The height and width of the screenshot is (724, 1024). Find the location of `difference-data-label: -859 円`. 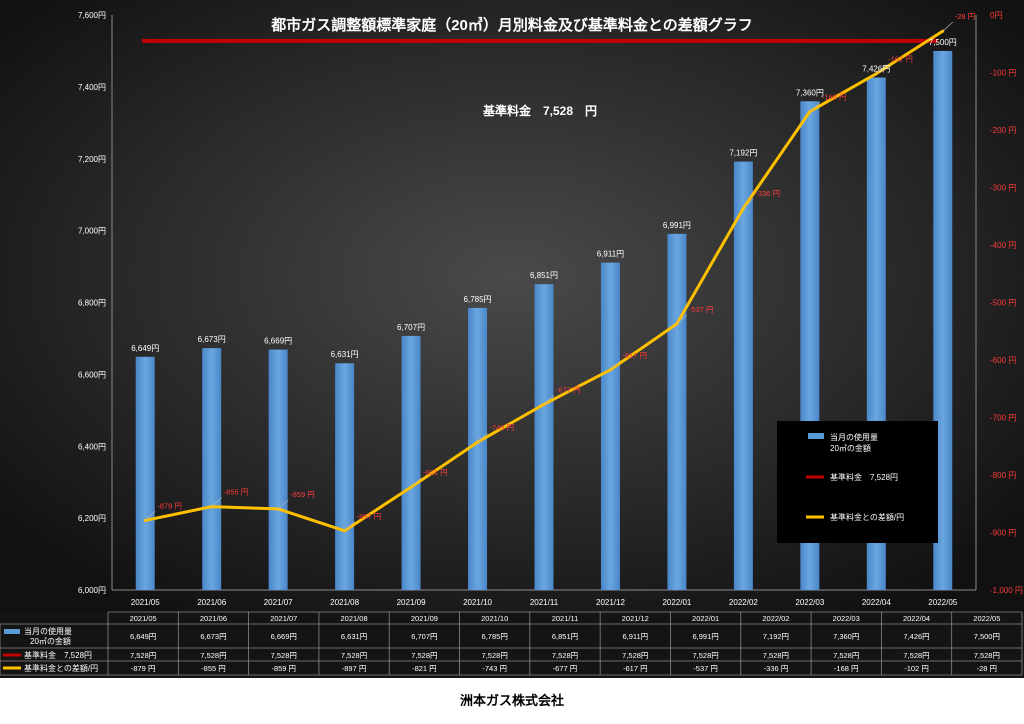

difference-data-label: -859 円 is located at coordinates (302, 494).